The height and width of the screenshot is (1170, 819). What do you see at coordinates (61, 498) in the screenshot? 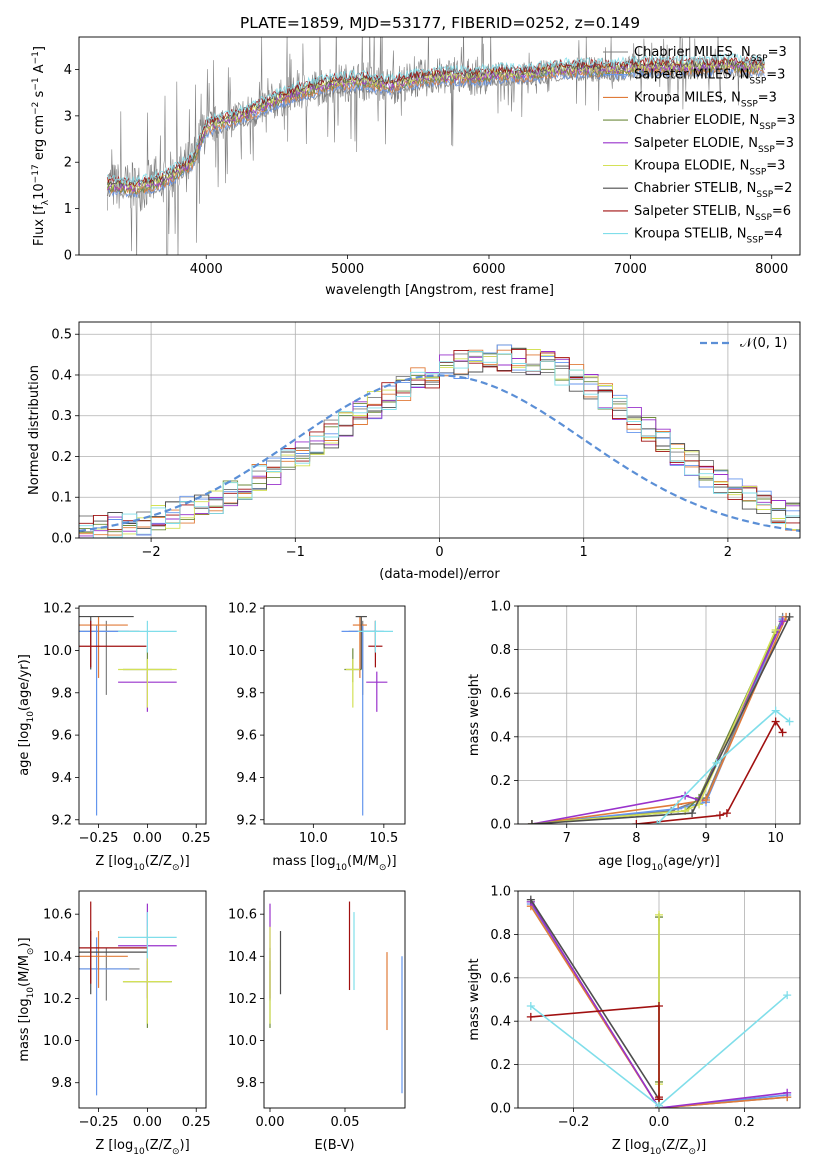
I see `y-tick-label: 0.1` at bounding box center [61, 498].